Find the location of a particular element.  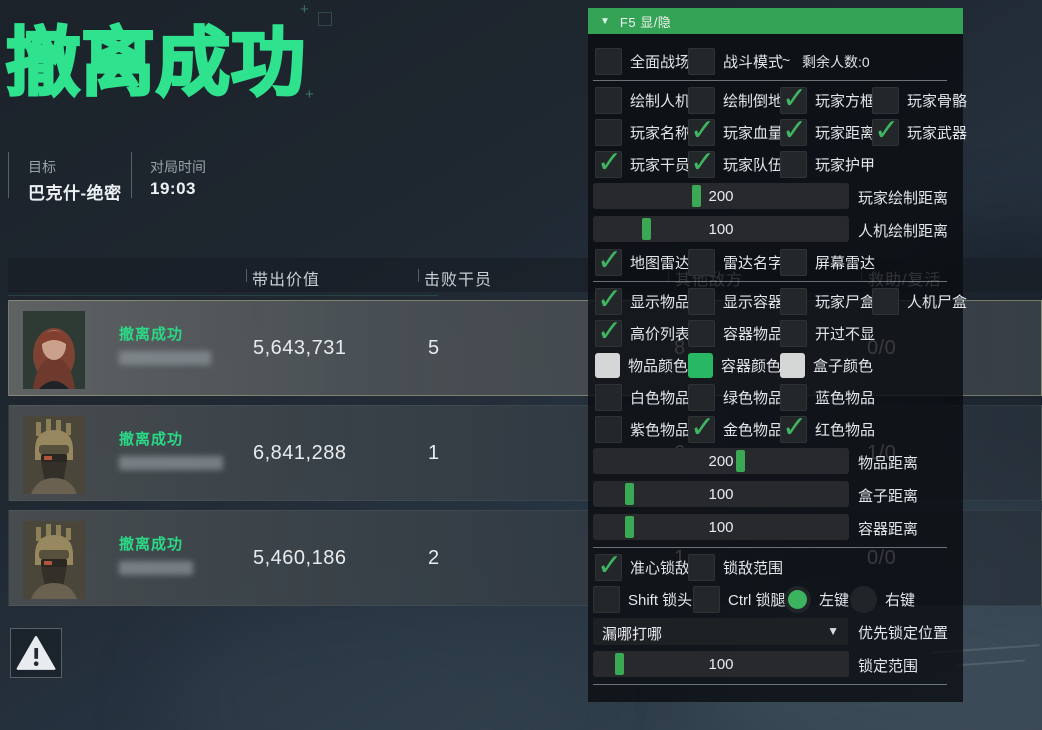

target-value: 巴克什-绝密 is located at coordinates (75, 193).